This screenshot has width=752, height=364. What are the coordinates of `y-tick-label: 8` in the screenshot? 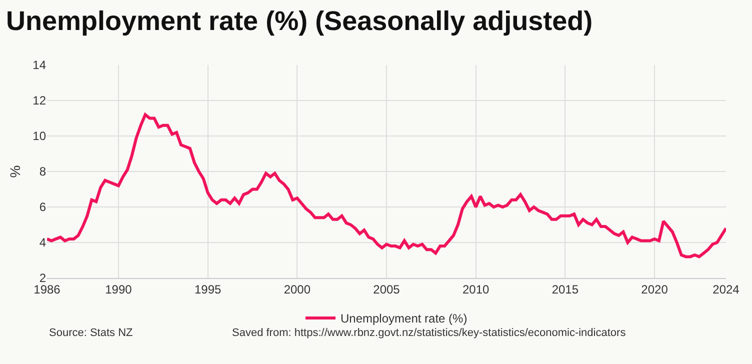 It's located at (42, 171).